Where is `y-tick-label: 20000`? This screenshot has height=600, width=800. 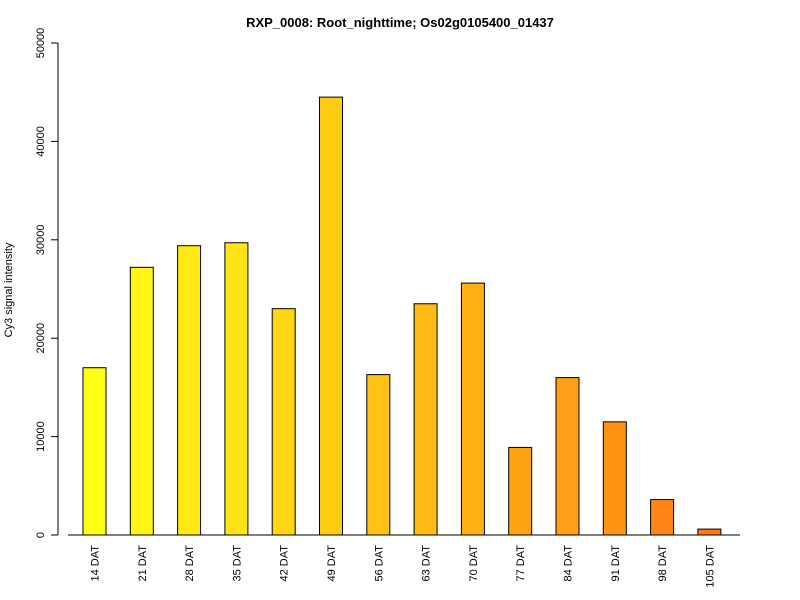
y-tick-label: 20000 is located at coordinates (41, 338).